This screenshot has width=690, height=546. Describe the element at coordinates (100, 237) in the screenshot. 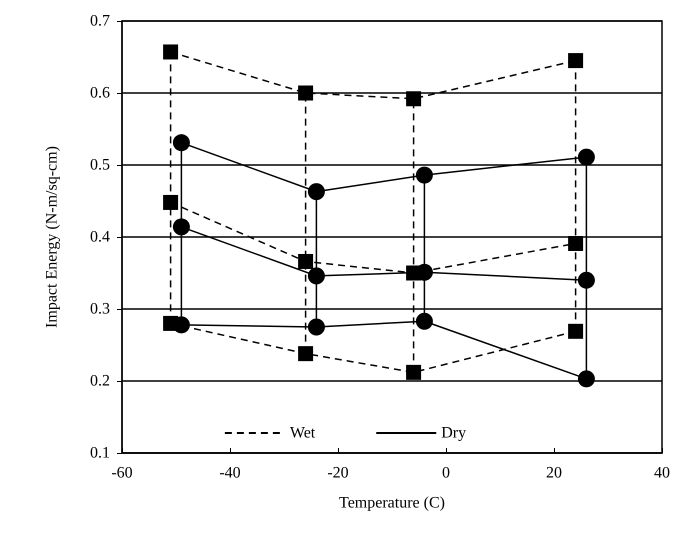

I see `y-tick-label: 0.4` at that location.